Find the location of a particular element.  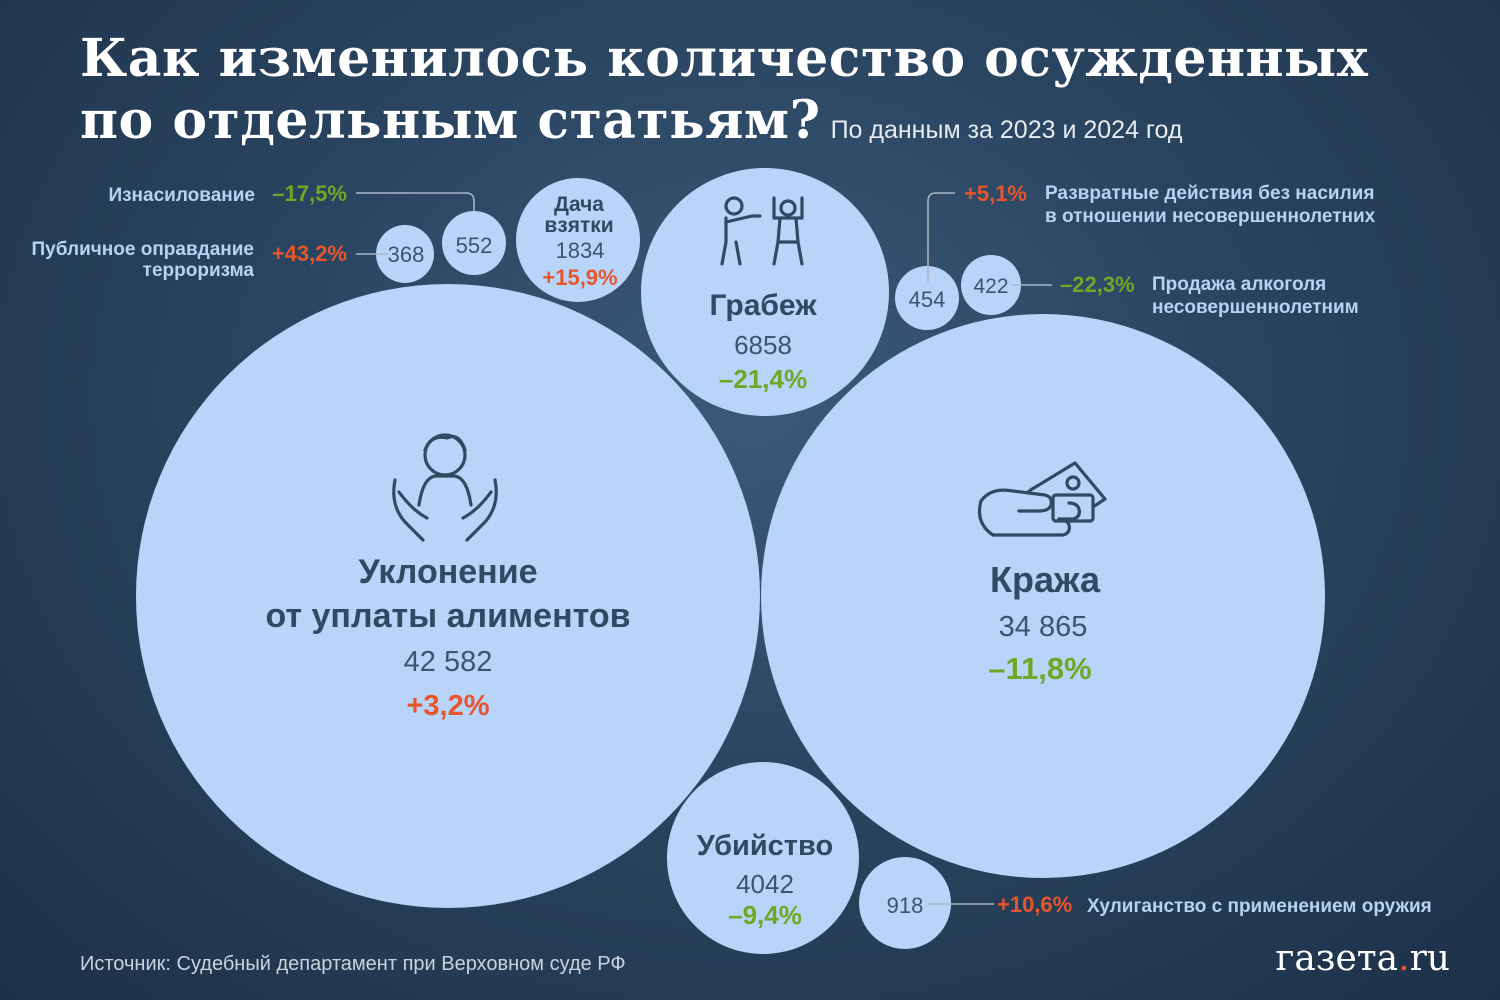

icon-robber-body is located at coordinates (741, 240).